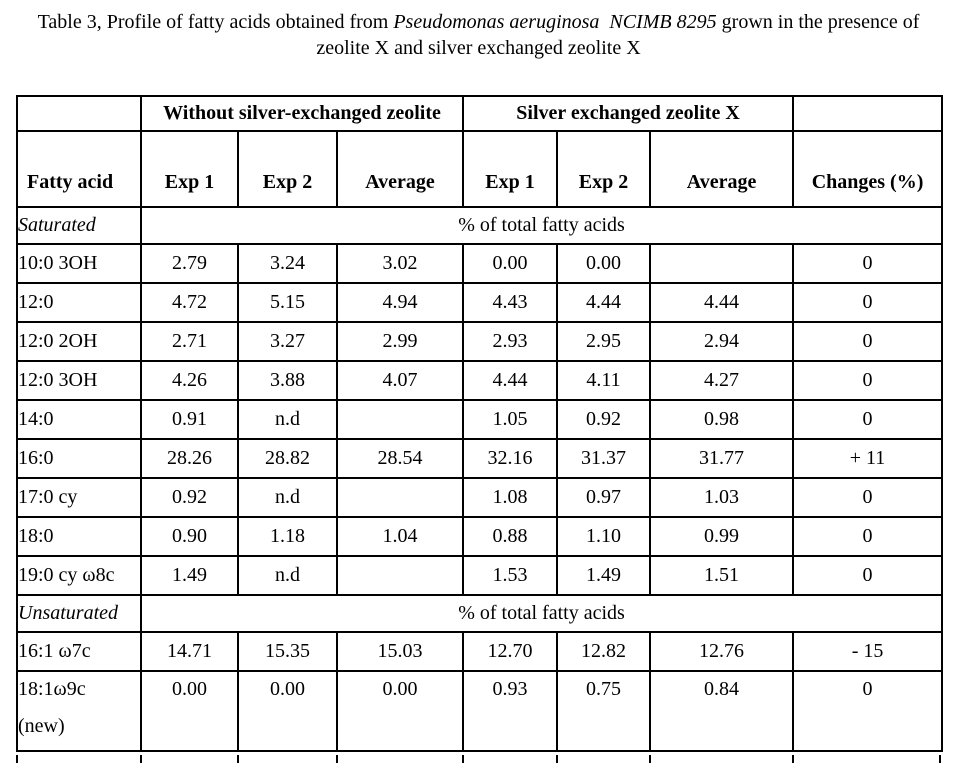 Image resolution: width=957 pixels, height=772 pixels. I want to click on value-cell: 1.03, so click(722, 497).